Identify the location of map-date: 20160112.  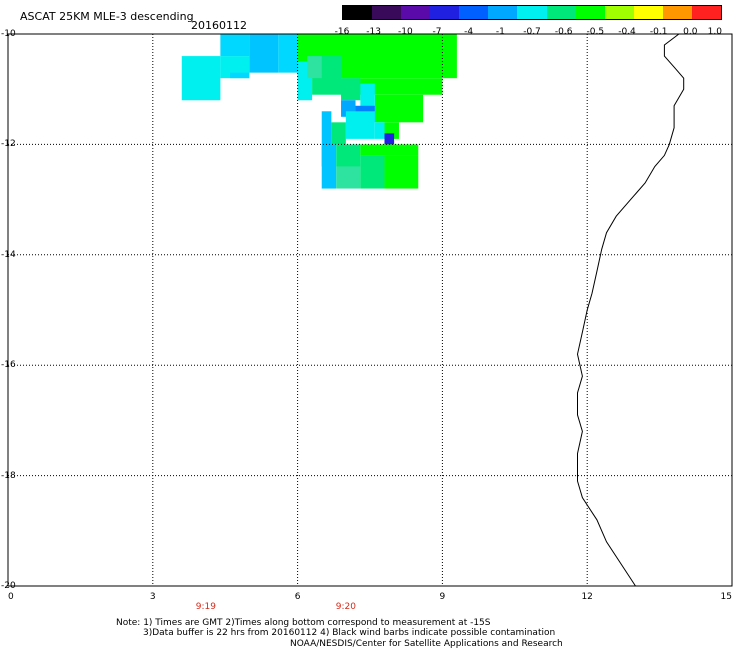
(219, 25).